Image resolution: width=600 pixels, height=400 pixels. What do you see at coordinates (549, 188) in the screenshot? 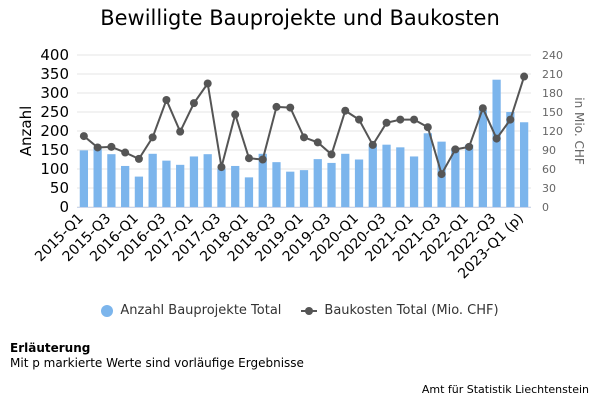
I see `y2-tick-label: 30` at bounding box center [549, 188].